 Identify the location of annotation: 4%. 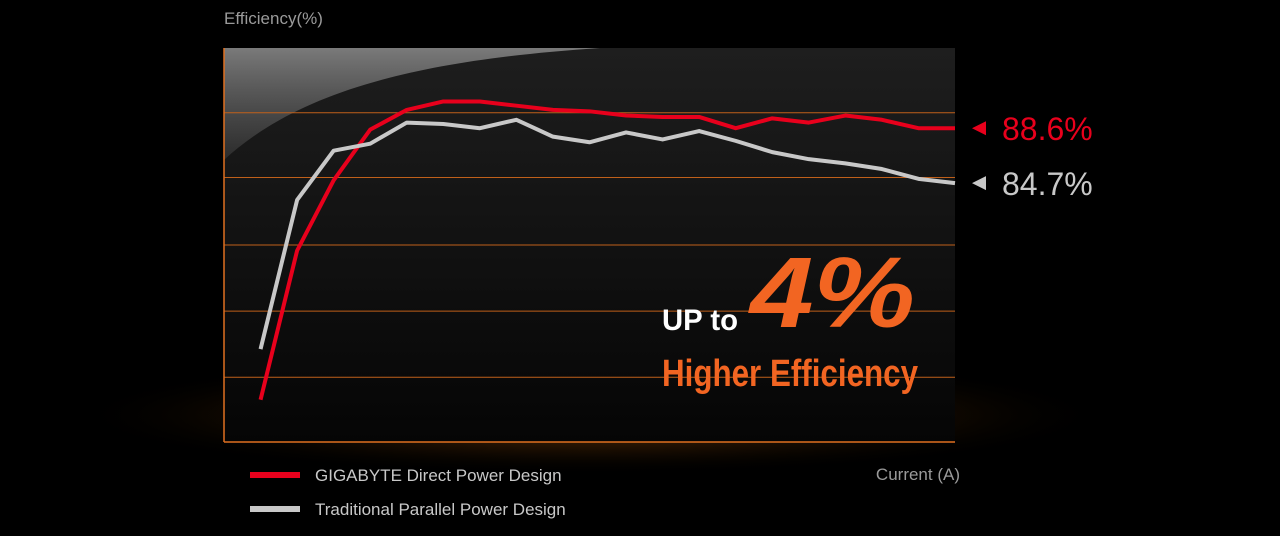
(831, 293).